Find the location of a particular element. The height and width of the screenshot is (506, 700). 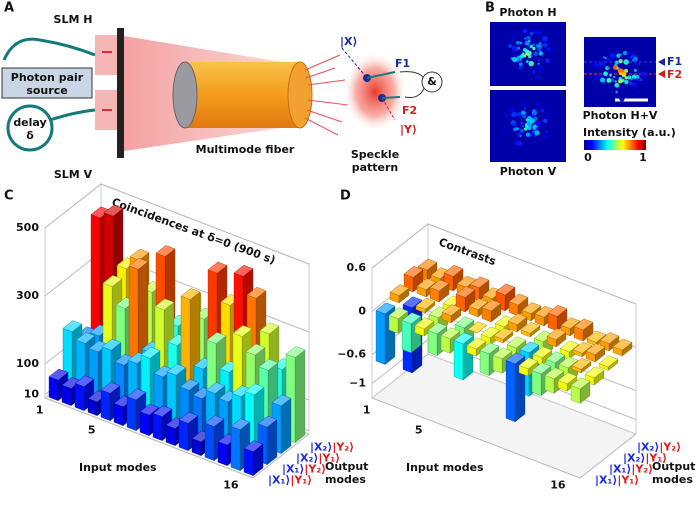

y-axis-label: Output modes is located at coordinates (674, 473).